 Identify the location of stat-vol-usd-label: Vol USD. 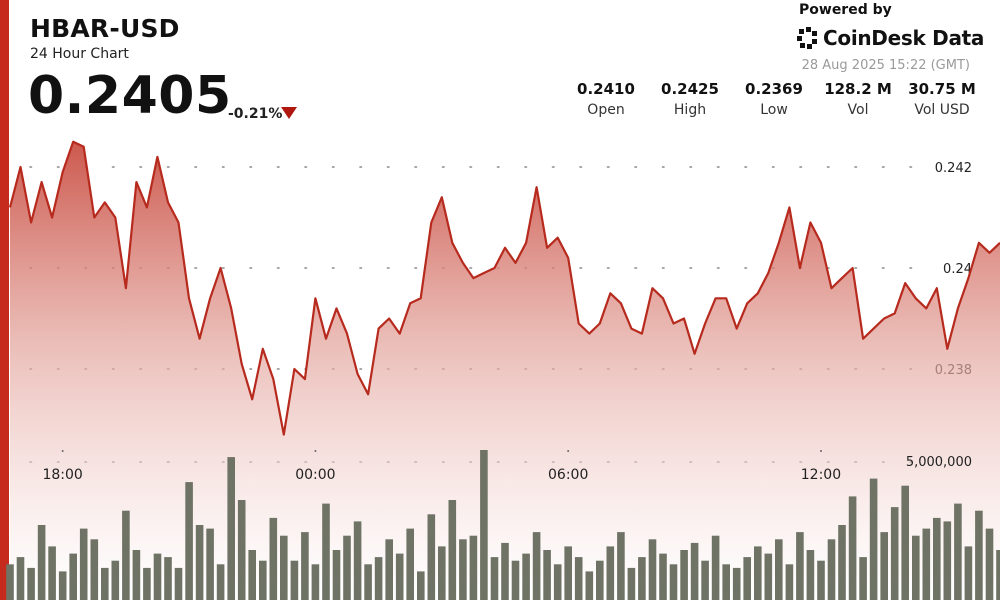
(942, 110).